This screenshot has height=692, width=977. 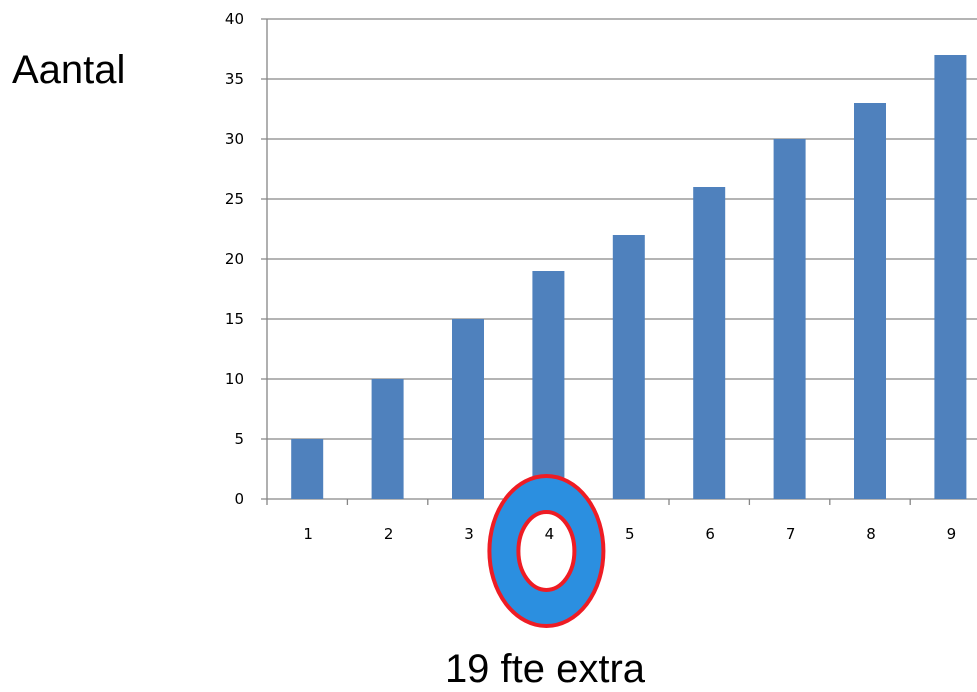 I want to click on x-tick-label: 5, so click(x=630, y=534).